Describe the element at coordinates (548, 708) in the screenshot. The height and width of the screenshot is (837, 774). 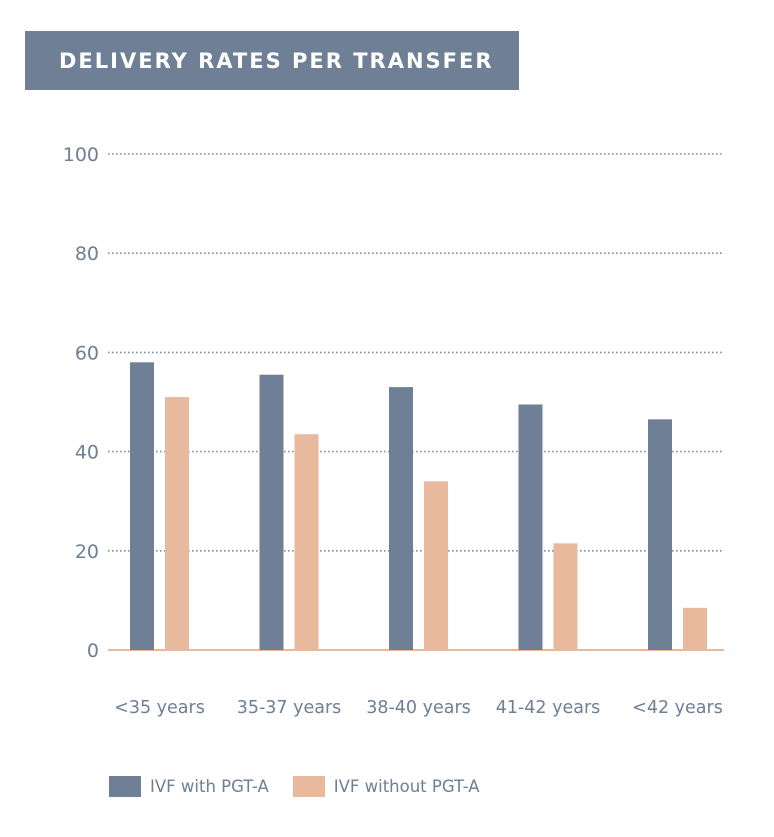
I see `x-tick-label-3: 41-42 years` at that location.